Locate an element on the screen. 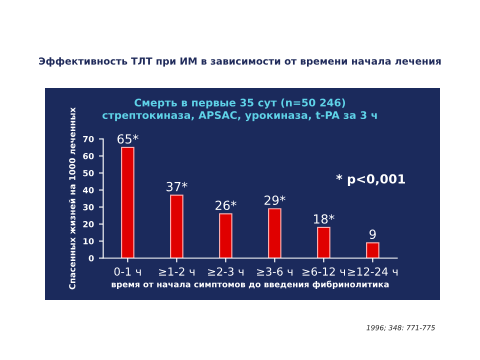 The image size is (480, 360). y-axis-title: Спасенных жизней на 1000 леченных is located at coordinates (72, 198).